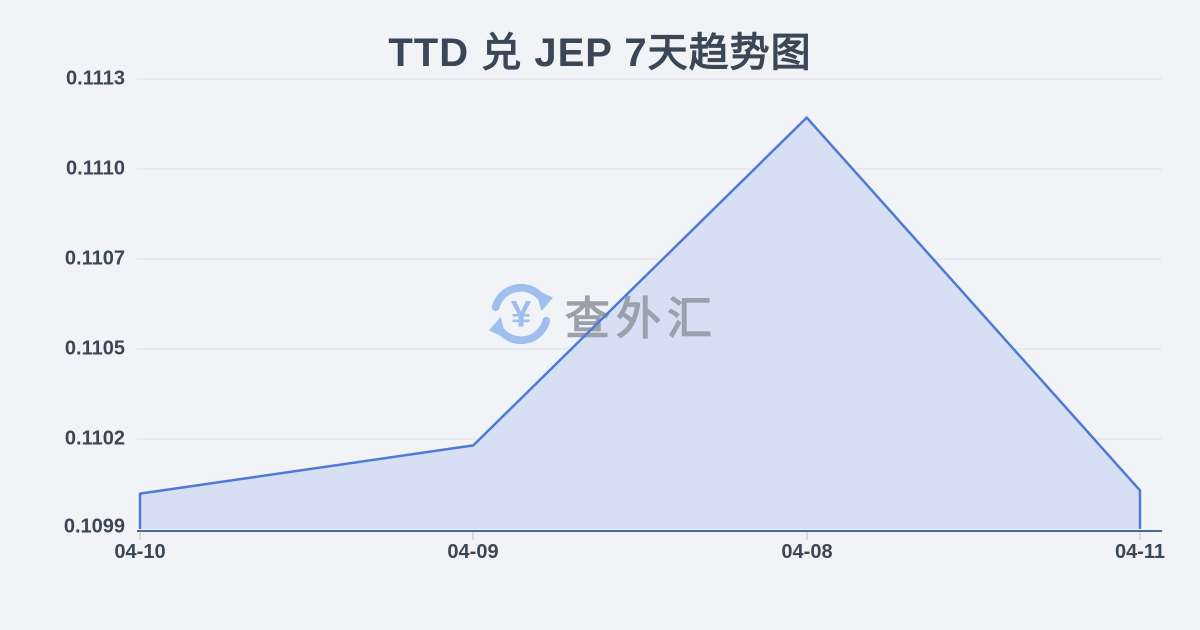 The height and width of the screenshot is (630, 1200). Describe the element at coordinates (600, 53) in the screenshot. I see `chart-title: TTD 兑 JEP 7天趋势图` at that location.